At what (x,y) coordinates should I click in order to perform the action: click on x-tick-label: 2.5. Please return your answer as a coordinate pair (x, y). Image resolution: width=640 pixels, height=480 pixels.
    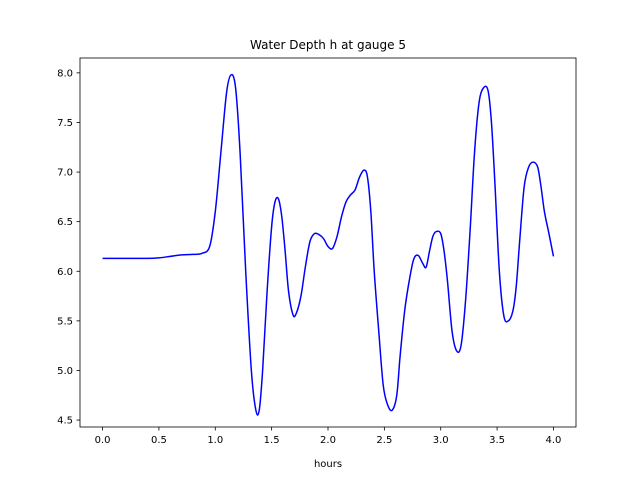
    Looking at the image, I should click on (384, 440).